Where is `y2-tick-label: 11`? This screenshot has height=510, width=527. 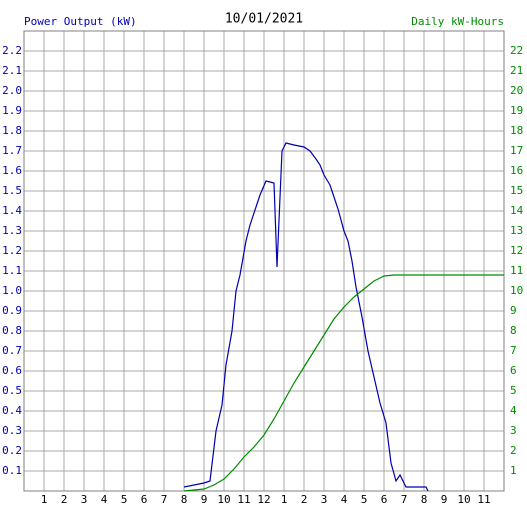 y2-tick-label: 11 is located at coordinates (516, 270).